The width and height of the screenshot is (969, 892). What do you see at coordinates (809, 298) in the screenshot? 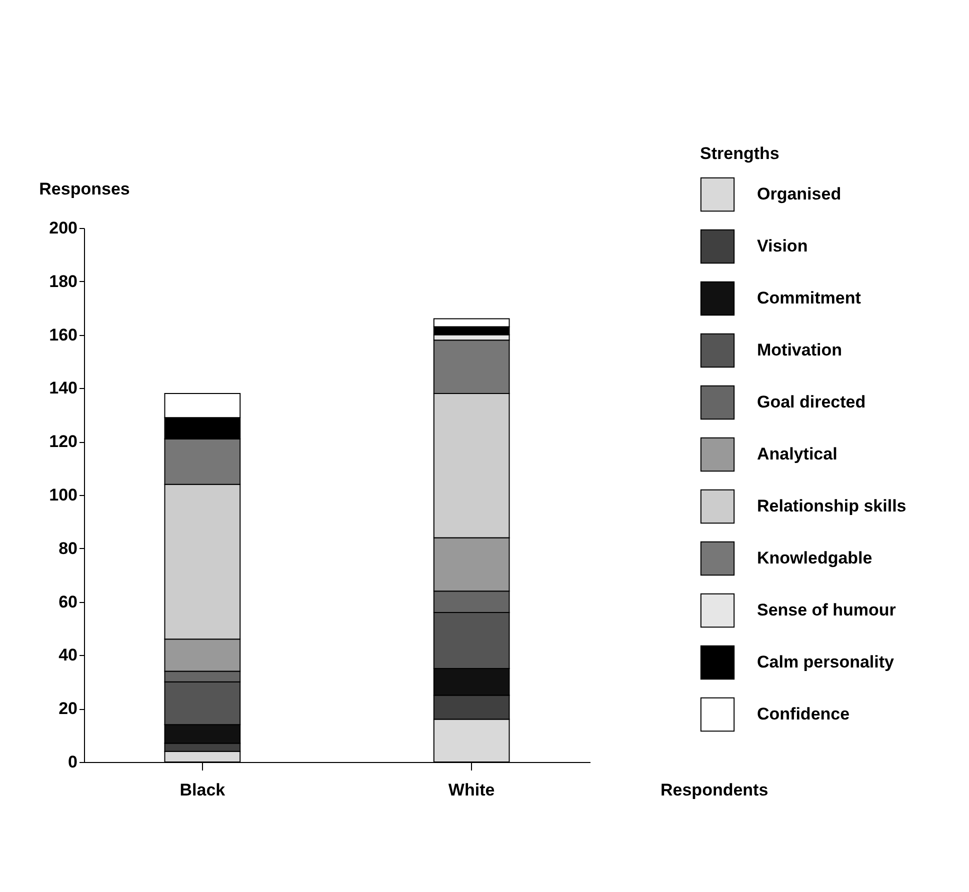
I see `legend-label: Commitment` at bounding box center [809, 298].